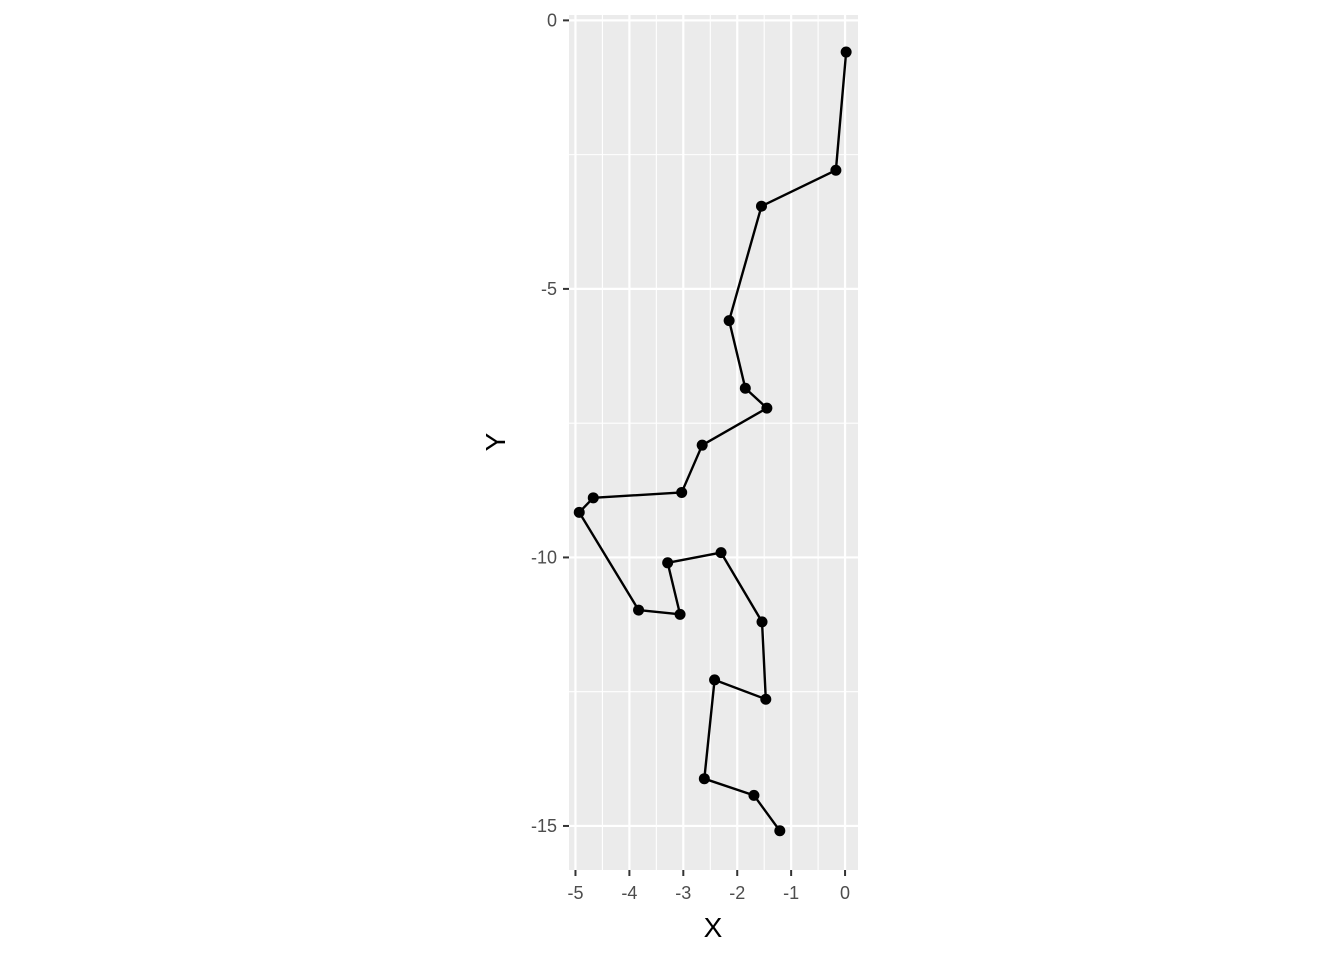 This screenshot has height=960, width=1344. What do you see at coordinates (683, 893) in the screenshot?
I see `x-tick-label: -3` at bounding box center [683, 893].